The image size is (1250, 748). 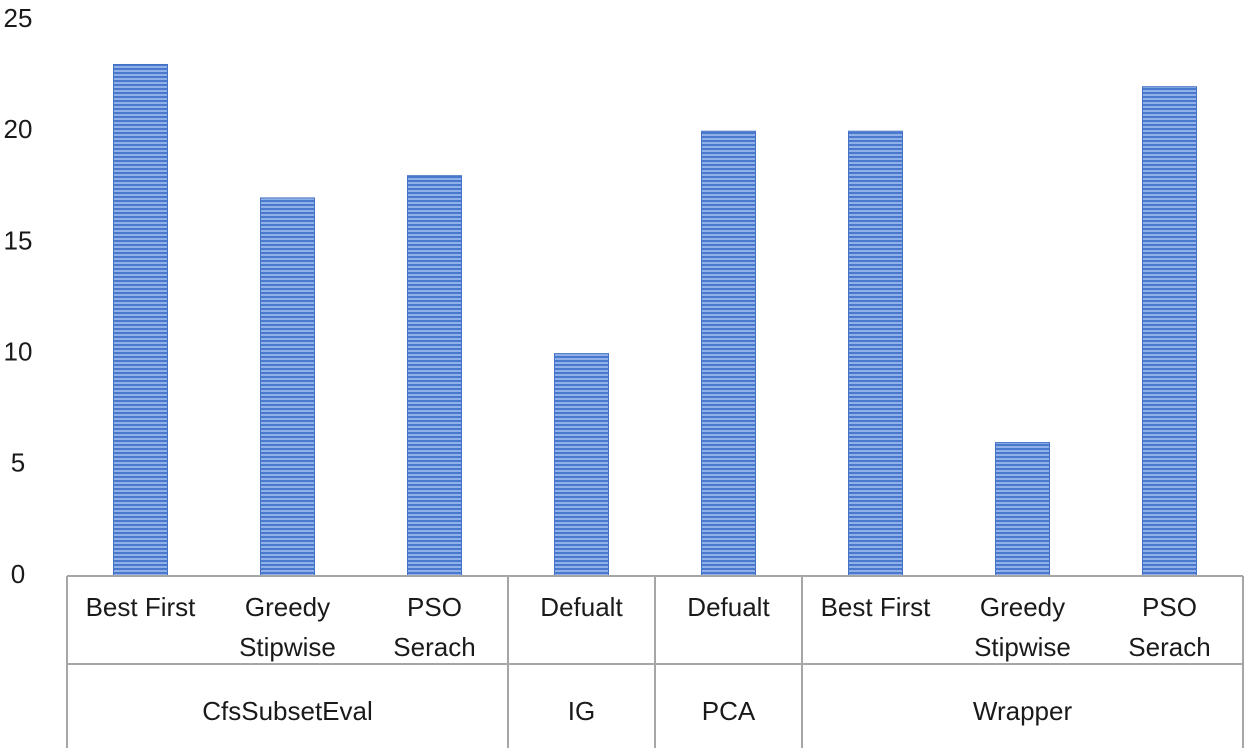 What do you see at coordinates (581, 711) in the screenshot?
I see `group-label: IG` at bounding box center [581, 711].